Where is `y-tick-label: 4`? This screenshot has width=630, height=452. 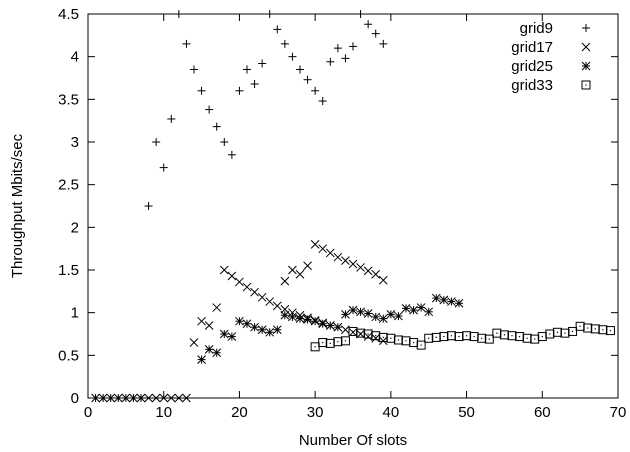
y-tick-label: 4 is located at coordinates (75, 57).